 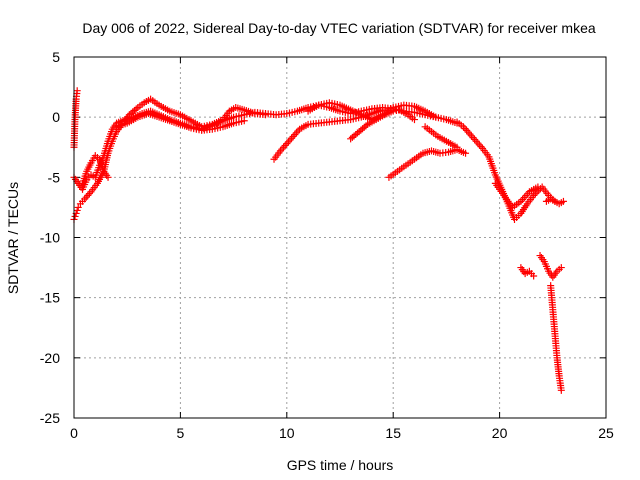 I want to click on y-tick-label: -10, so click(x=50, y=238).